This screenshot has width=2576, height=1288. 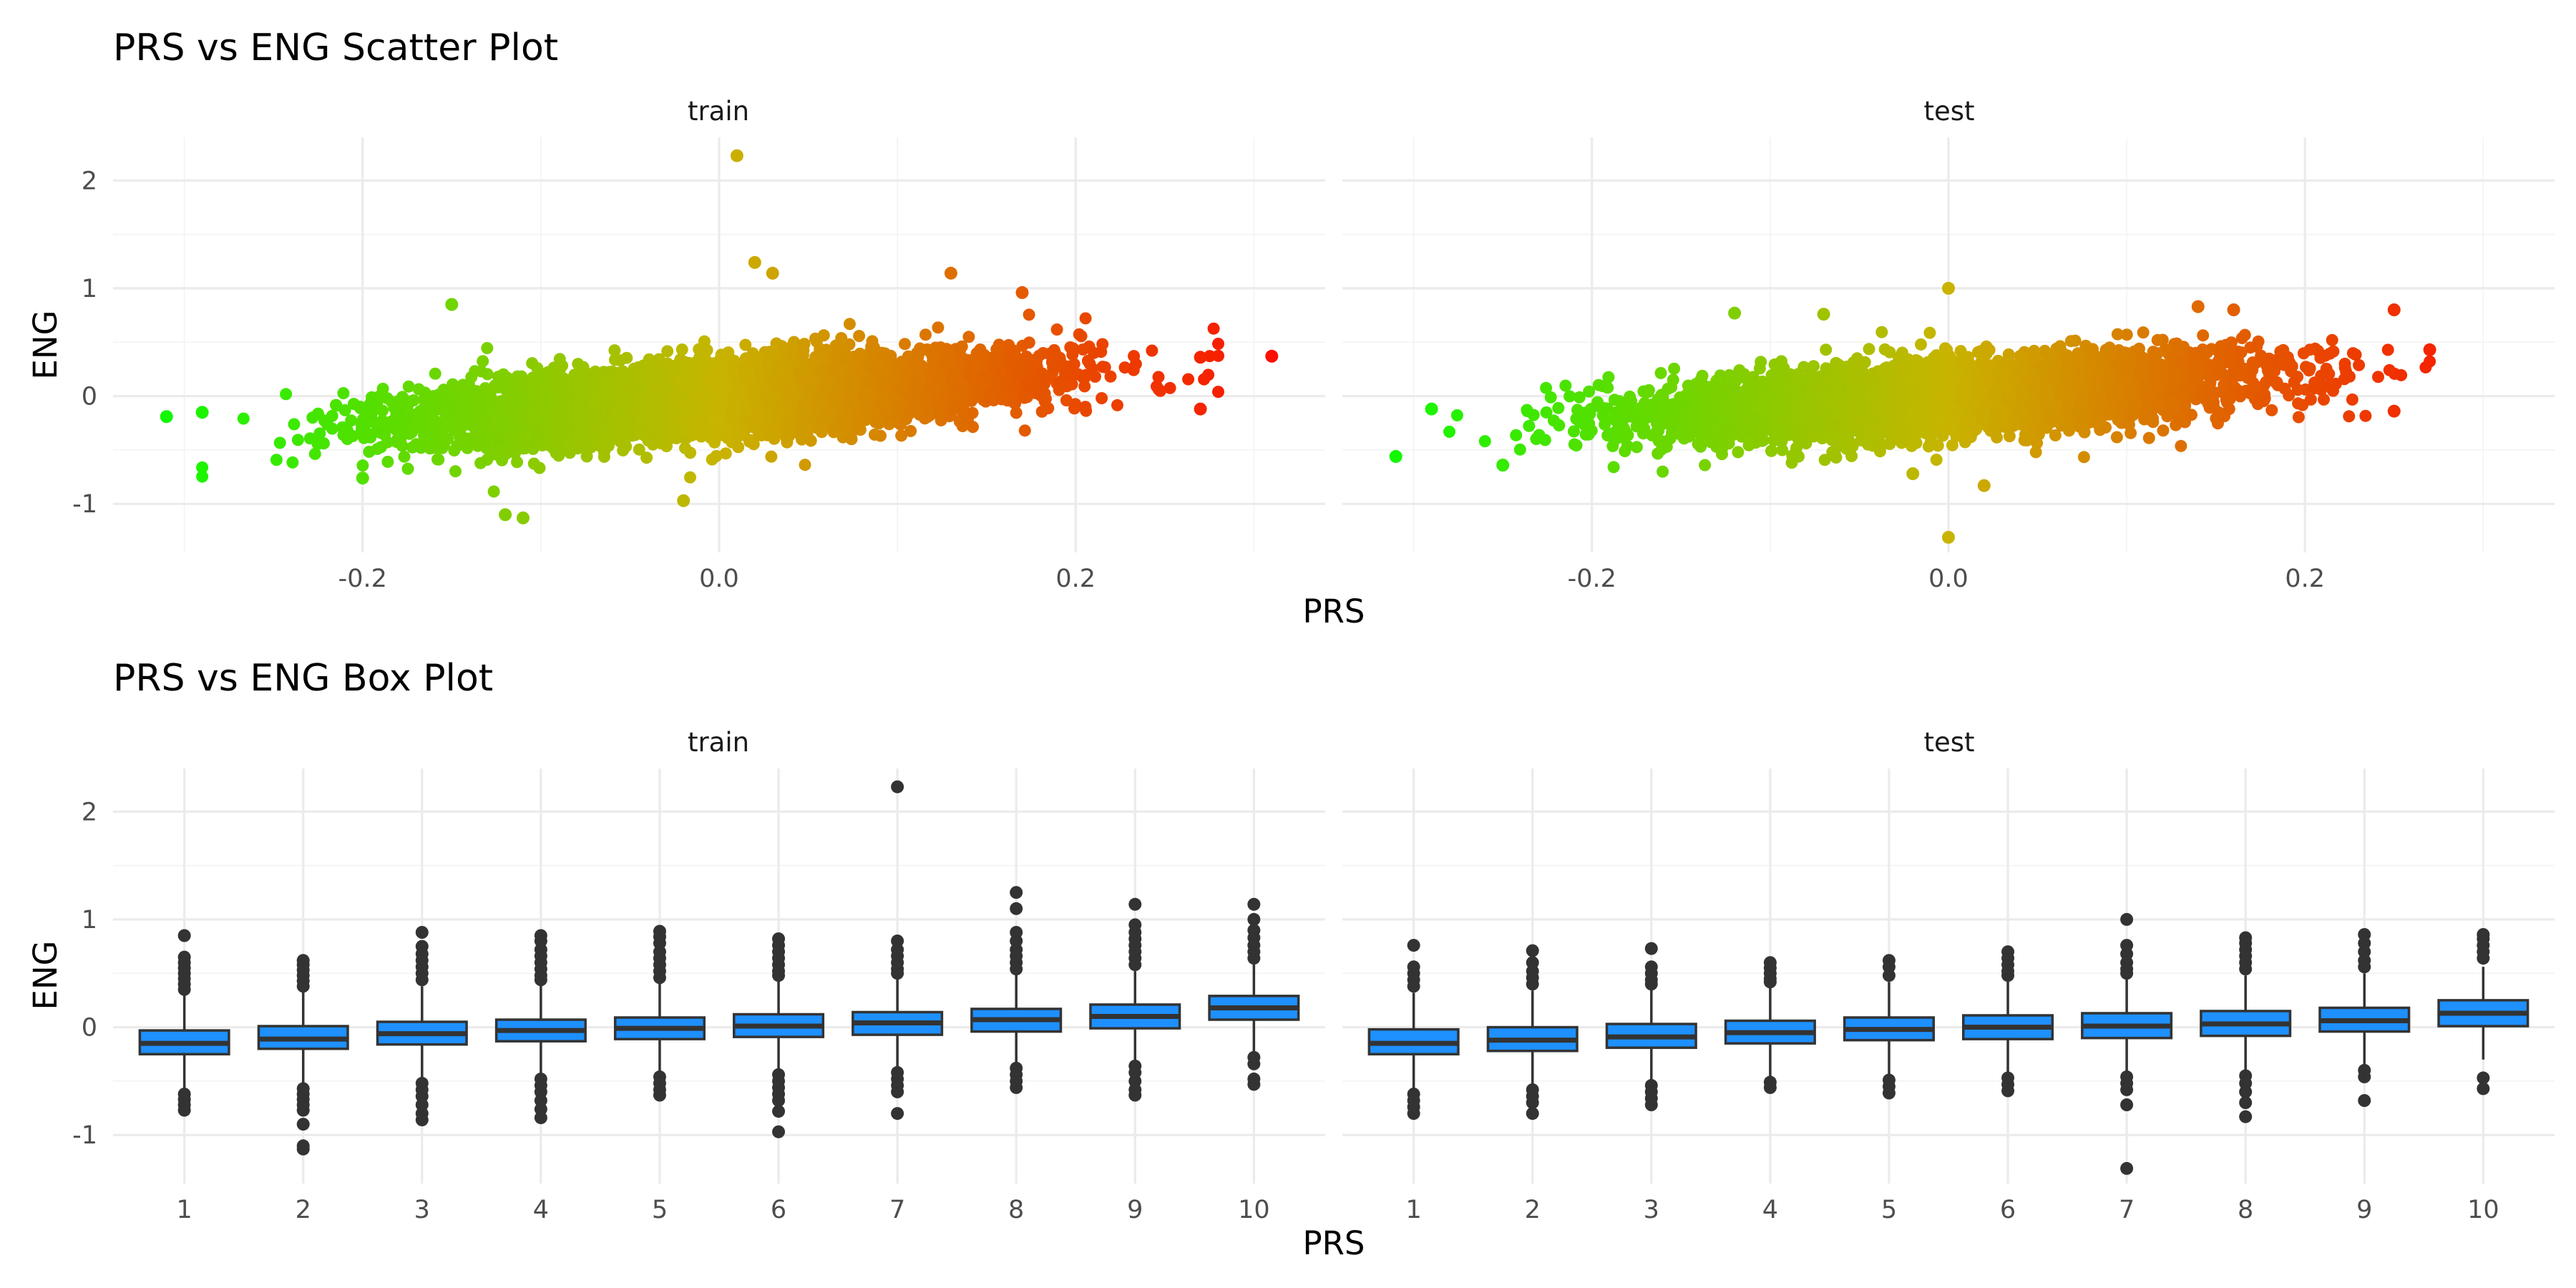 What do you see at coordinates (718, 111) in the screenshot?
I see `scatter-strip-train: train` at bounding box center [718, 111].